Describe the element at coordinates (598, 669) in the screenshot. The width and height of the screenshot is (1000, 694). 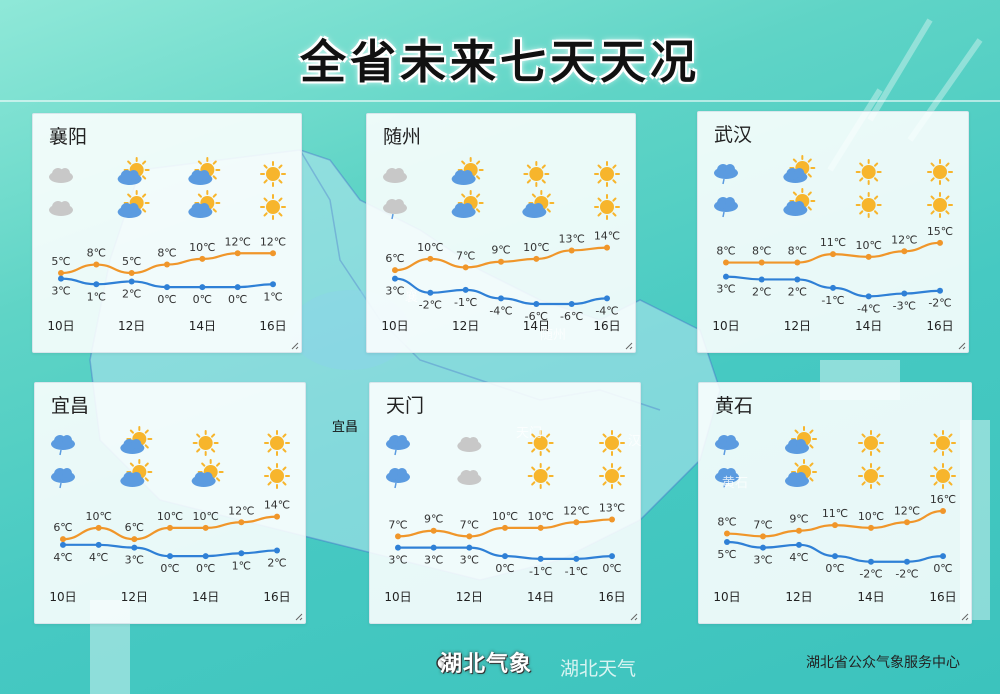
I see `watermark-text: 湖北天气` at that location.